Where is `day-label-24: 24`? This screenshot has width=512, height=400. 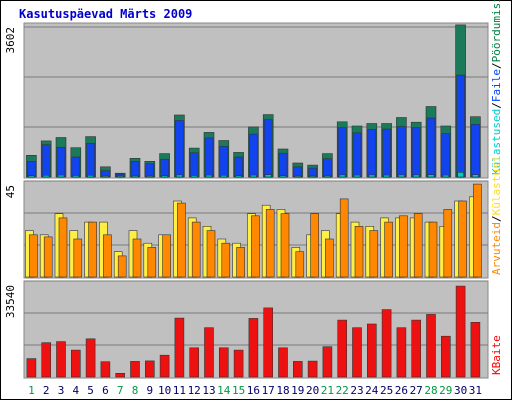 day-label-24: 24 is located at coordinates (372, 390).